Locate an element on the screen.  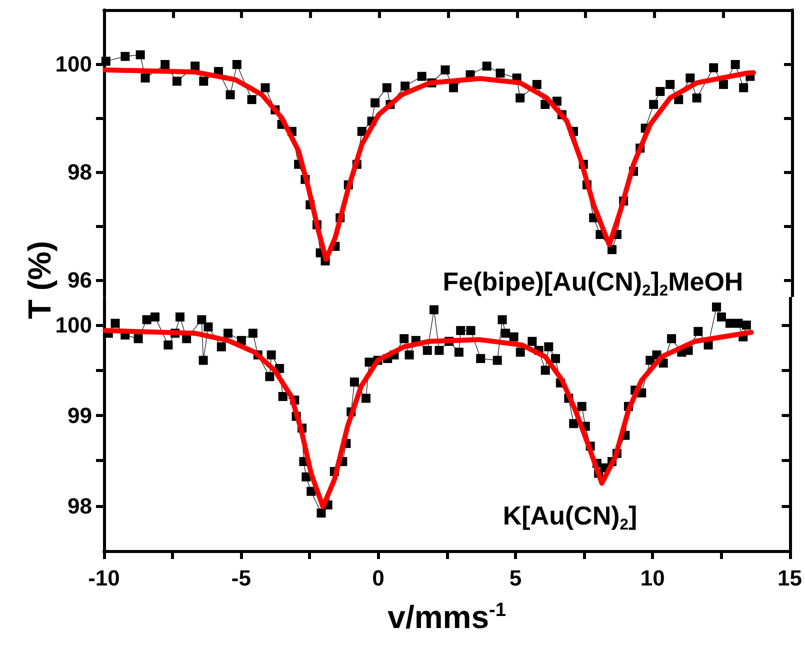
y-axis-title: T (%) is located at coordinates (40, 280).